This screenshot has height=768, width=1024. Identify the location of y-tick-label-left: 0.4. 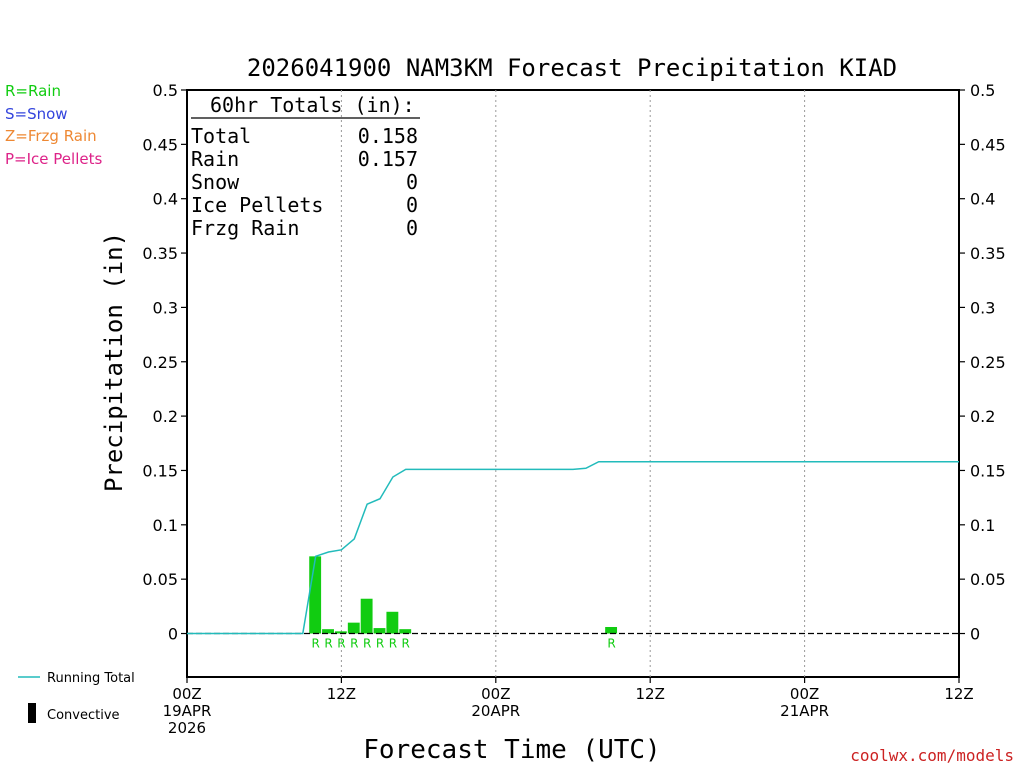
(165, 199).